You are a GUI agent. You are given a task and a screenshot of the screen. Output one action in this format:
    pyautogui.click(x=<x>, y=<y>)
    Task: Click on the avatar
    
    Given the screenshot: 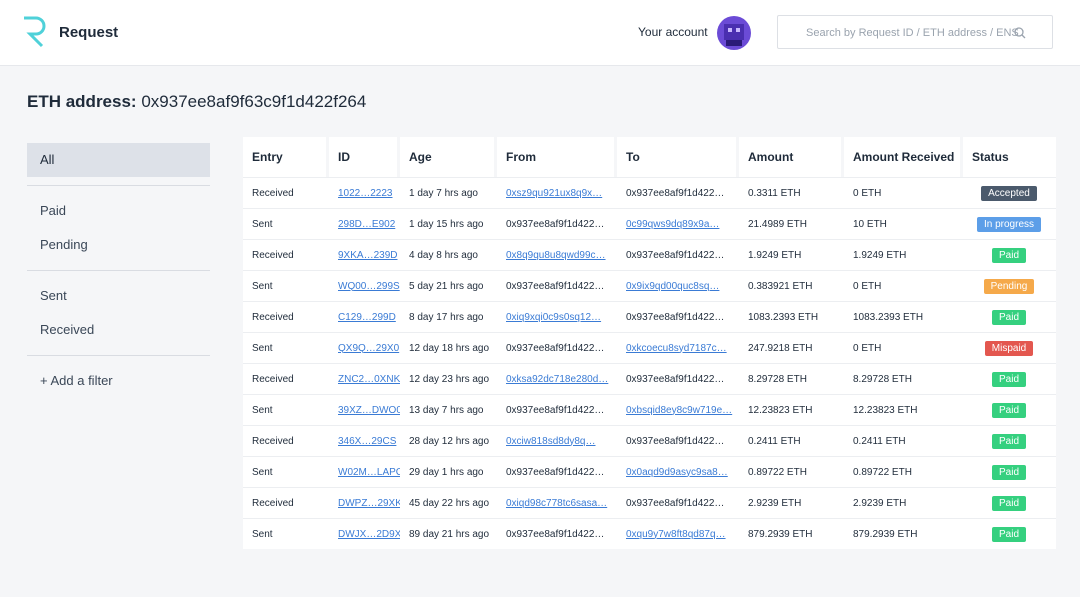 What is the action you would take?
    pyautogui.click(x=734, y=33)
    